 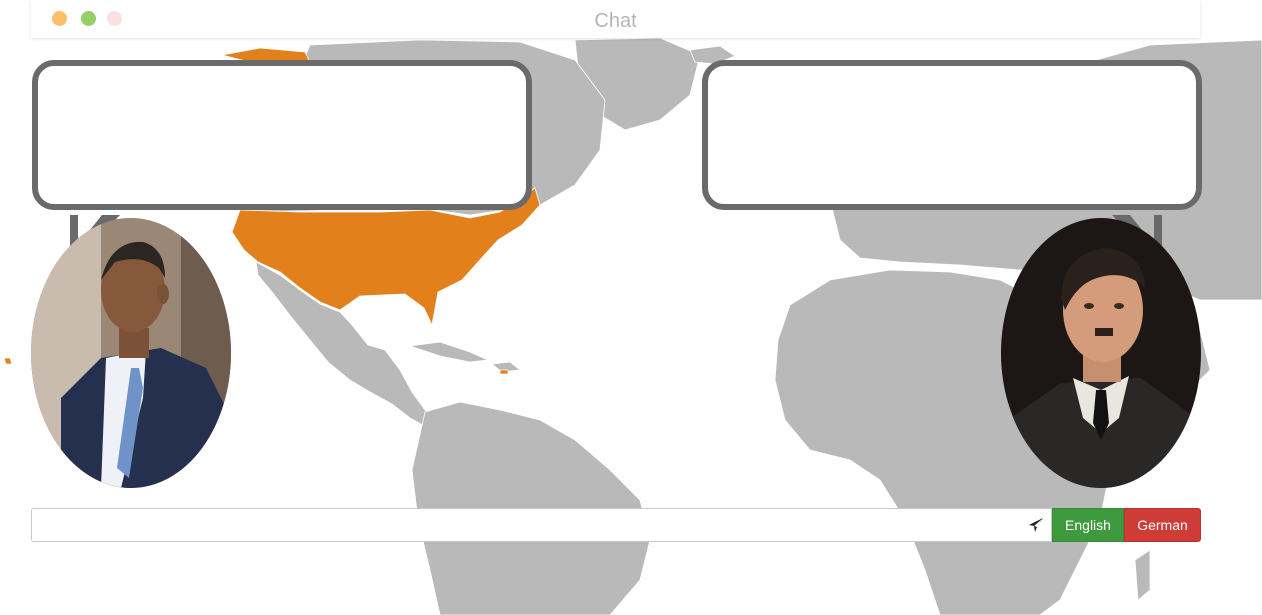 What do you see at coordinates (1036, 525) in the screenshot?
I see `paper-plane-icon` at bounding box center [1036, 525].